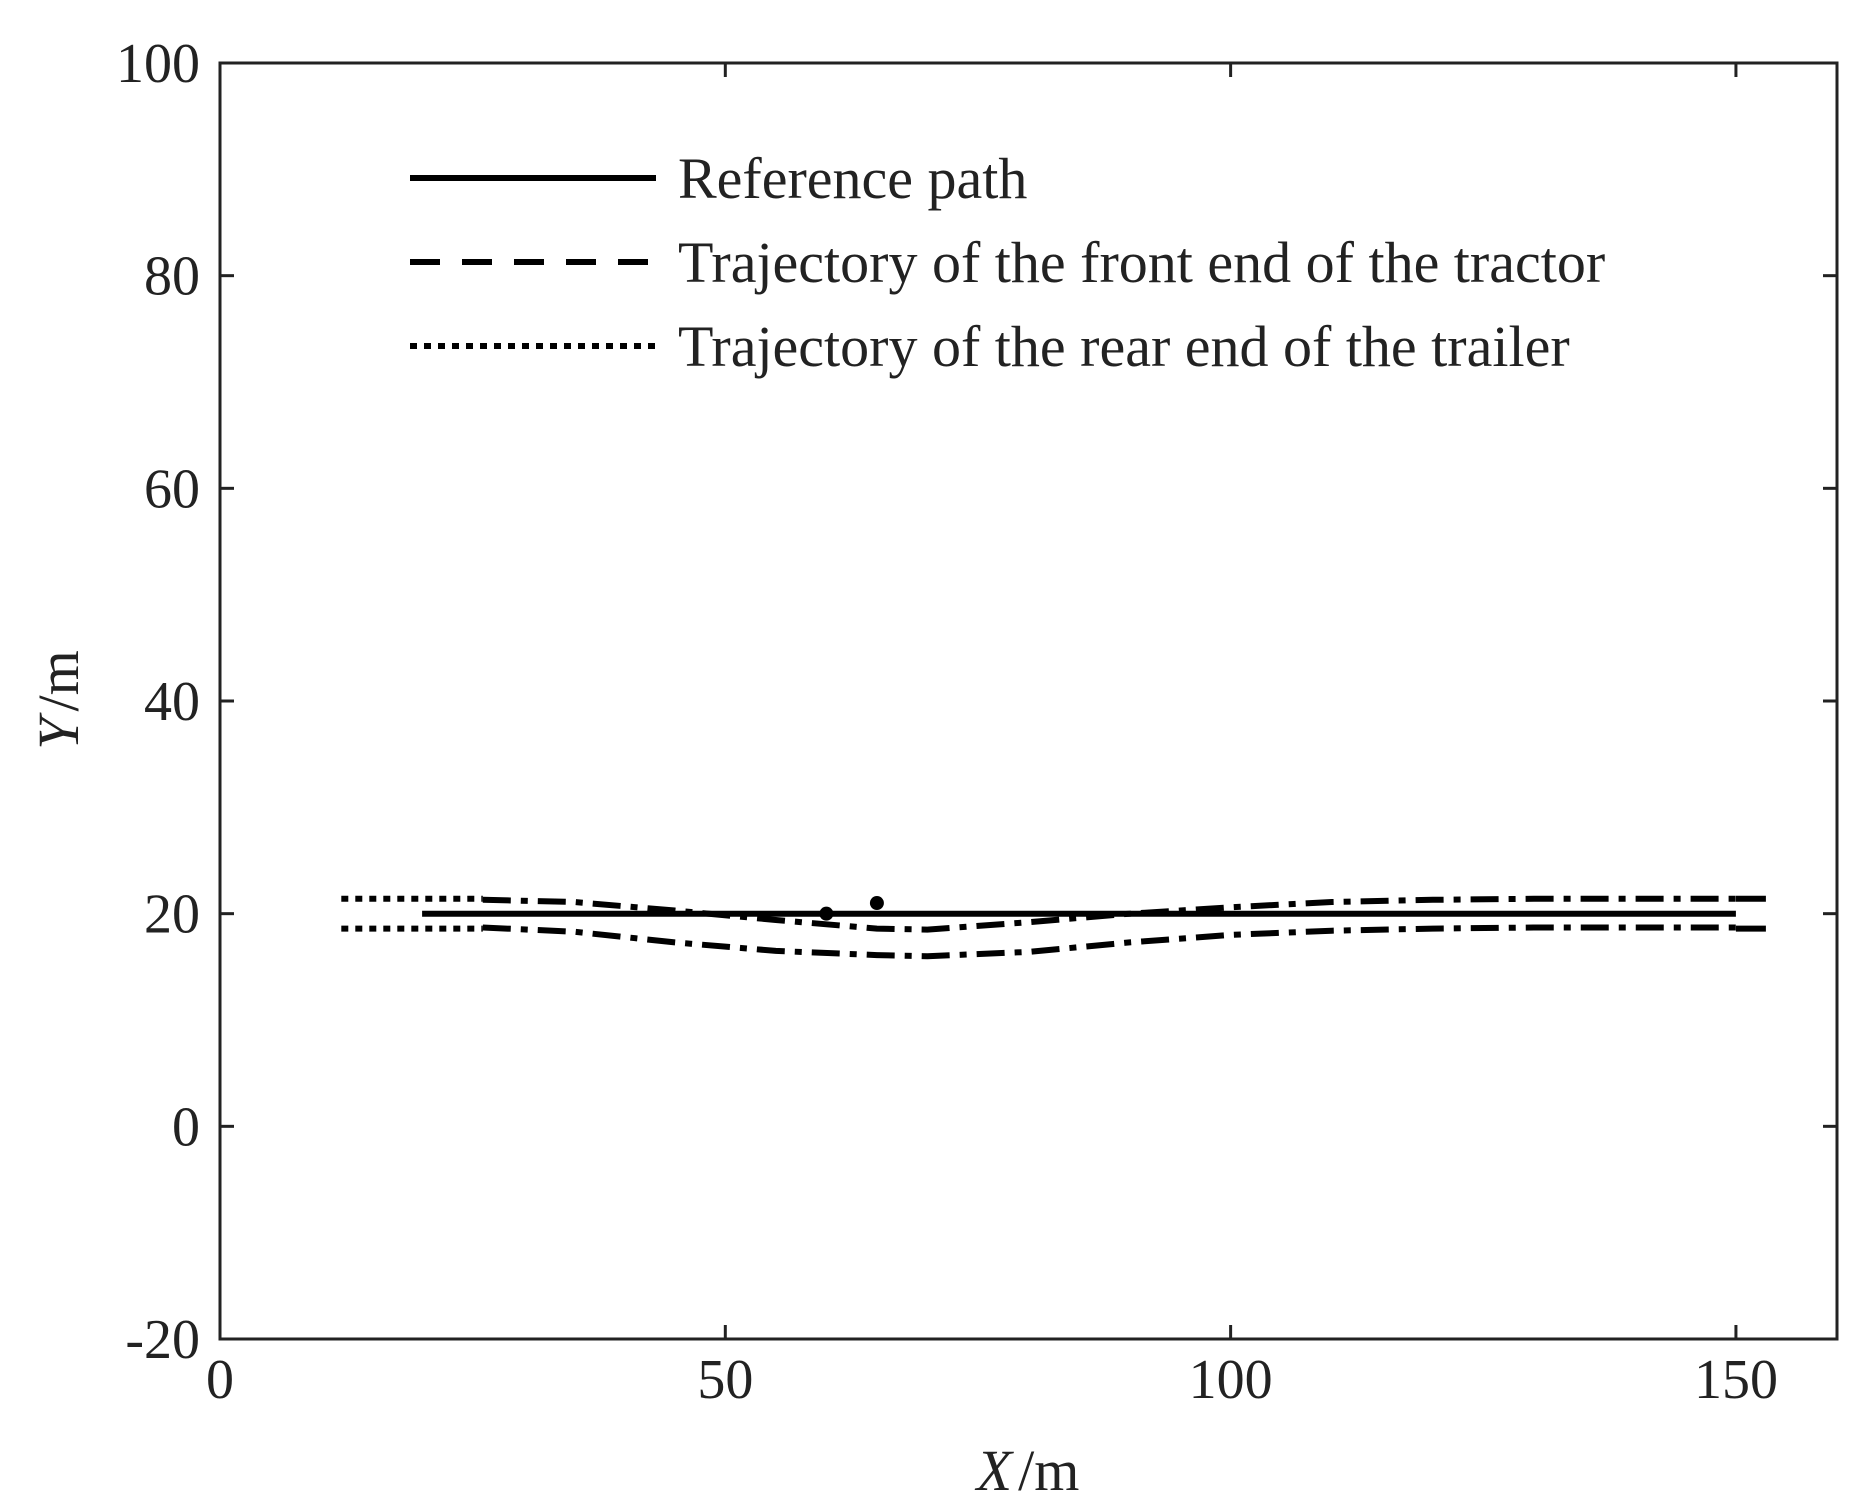 The height and width of the screenshot is (1510, 1862). Describe the element at coordinates (995, 1470) in the screenshot. I see `x-axis-label-var: X` at that location.